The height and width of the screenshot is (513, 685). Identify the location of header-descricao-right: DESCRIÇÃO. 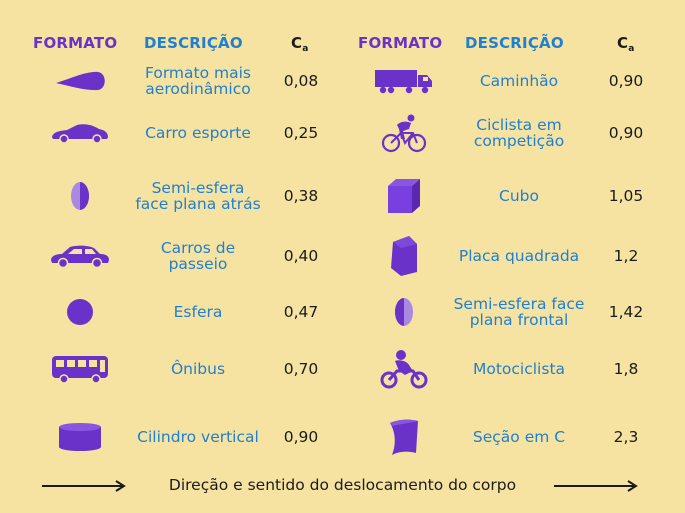
(514, 43).